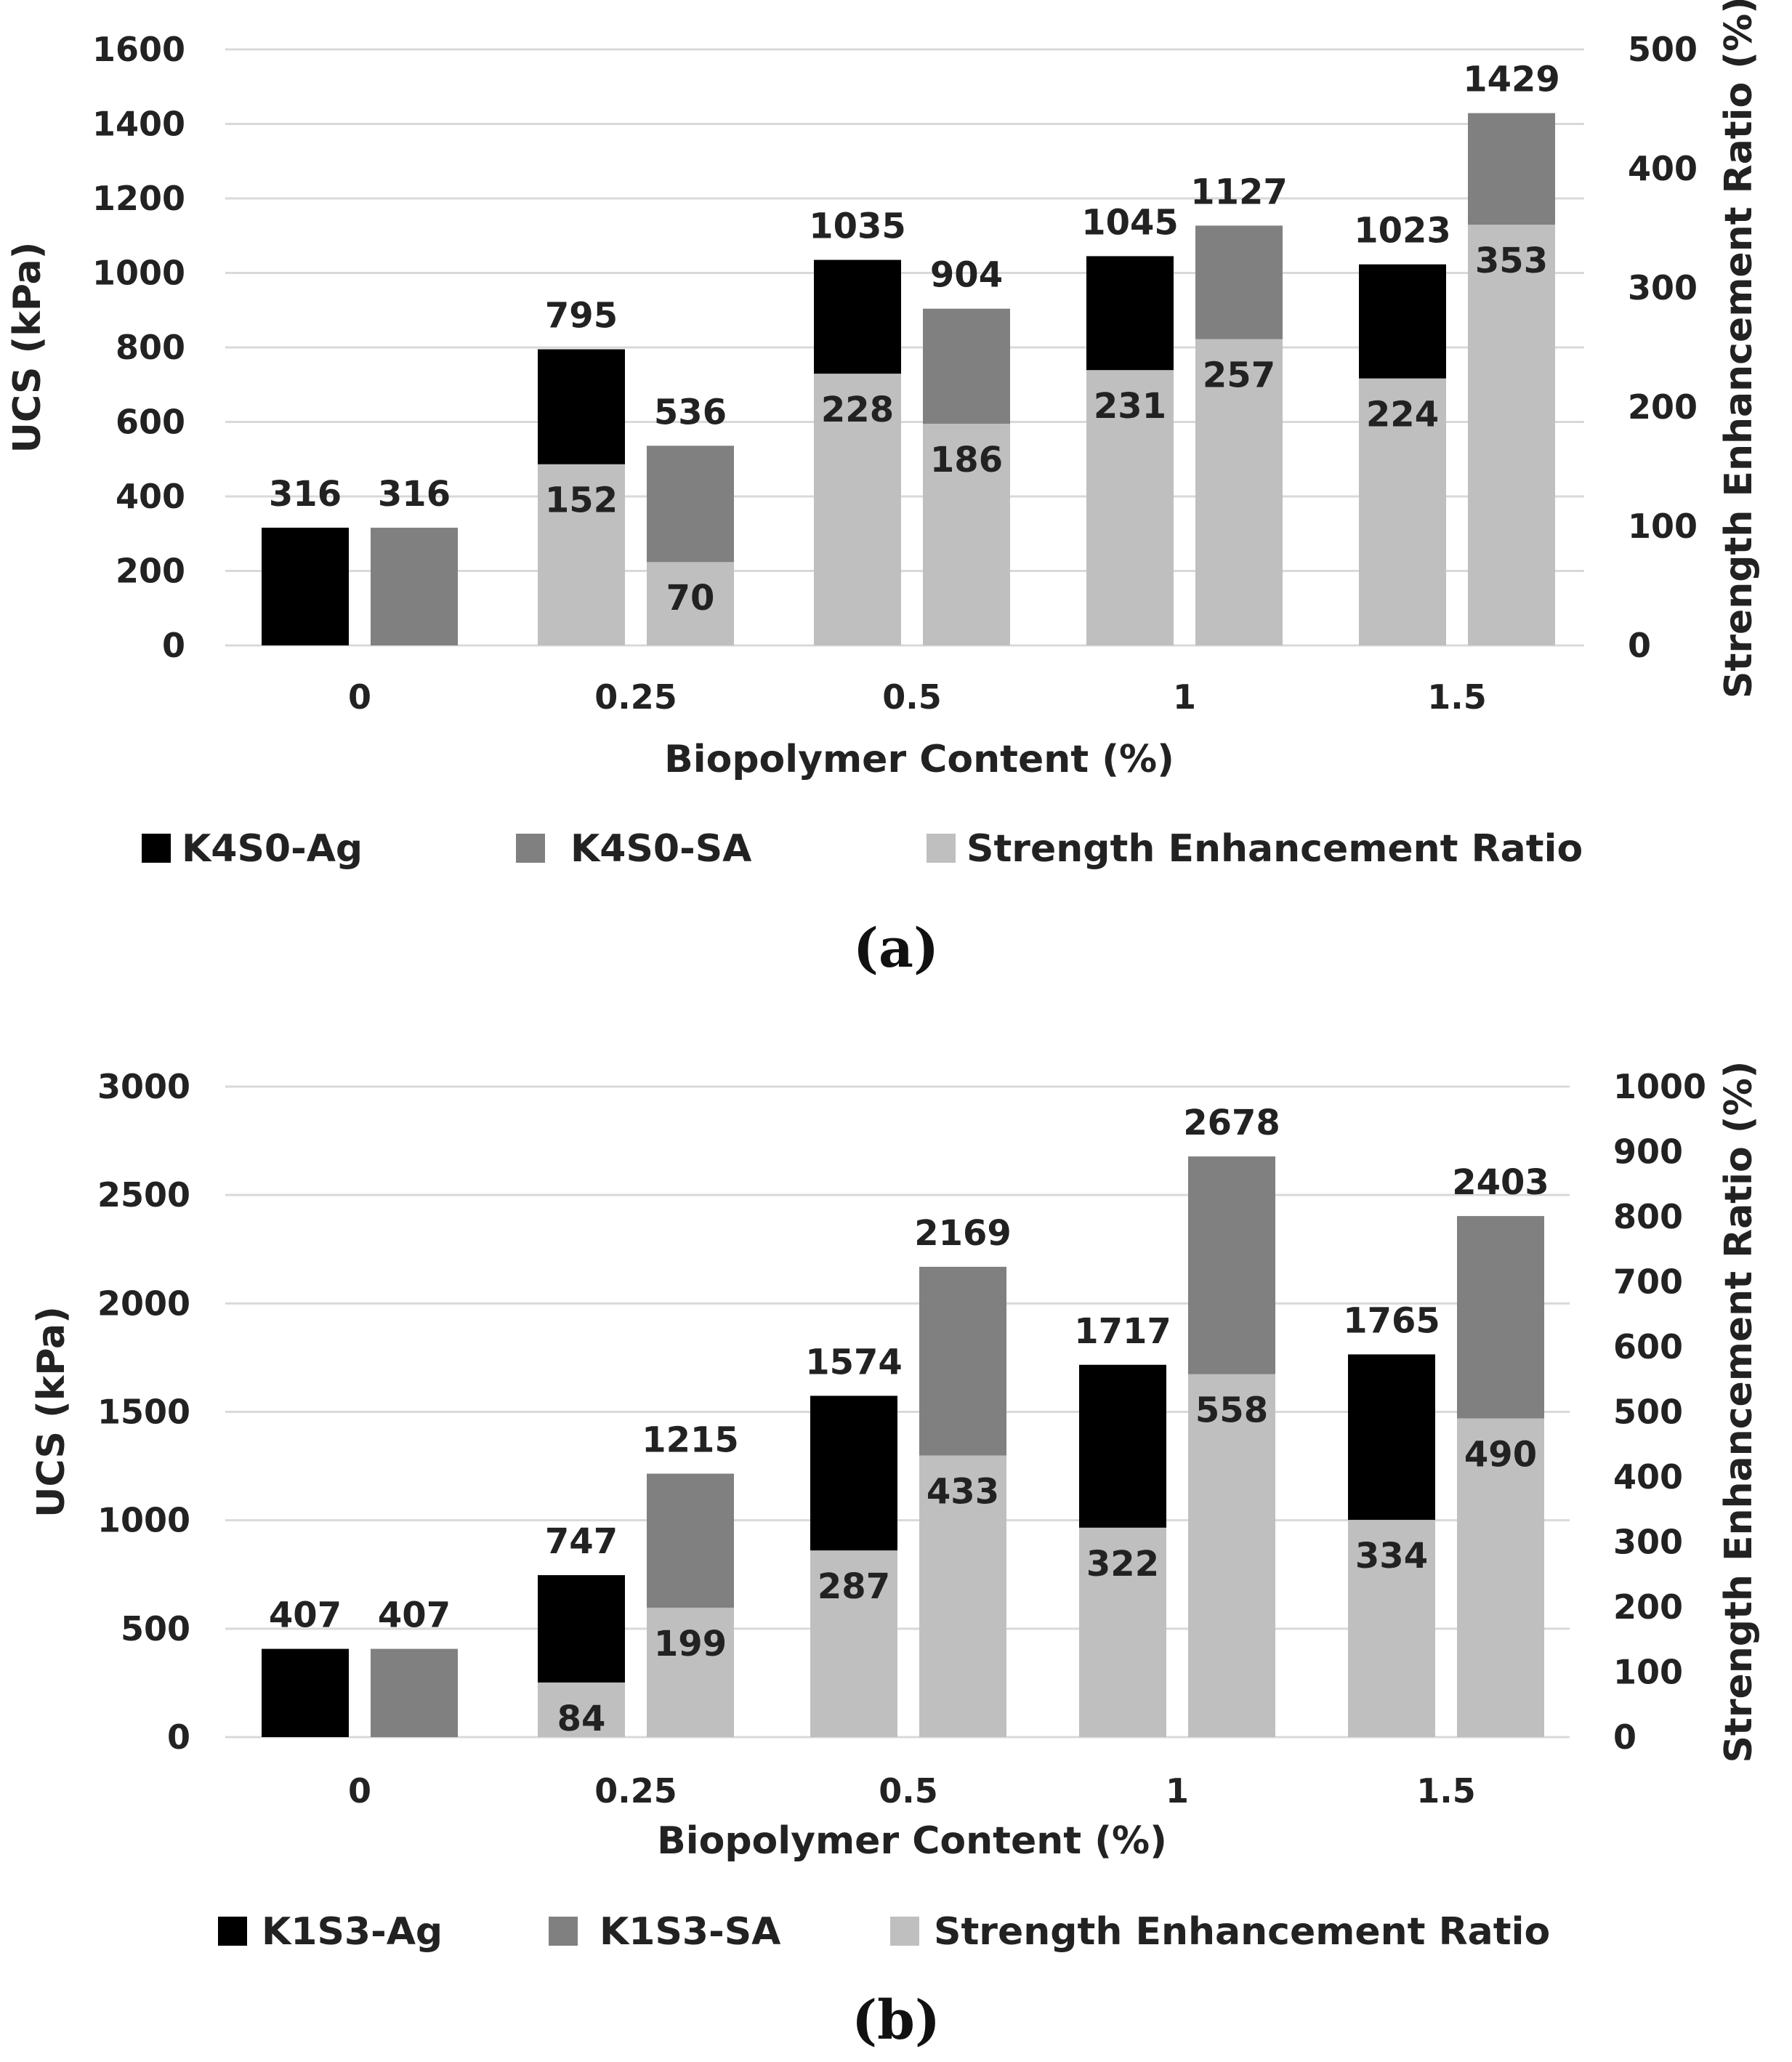 The image size is (1792, 2062). I want to click on ucs-data-label: 2169, so click(963, 1233).